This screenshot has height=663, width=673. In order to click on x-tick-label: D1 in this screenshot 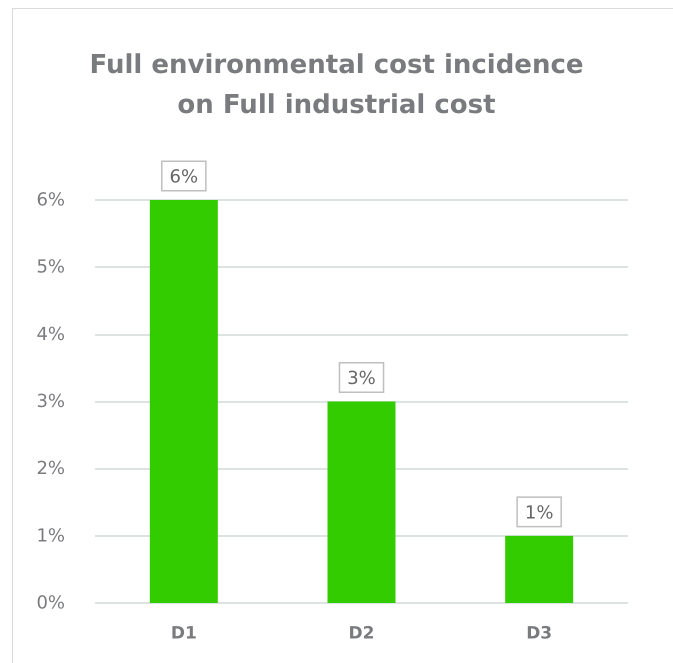, I will do `click(183, 634)`.